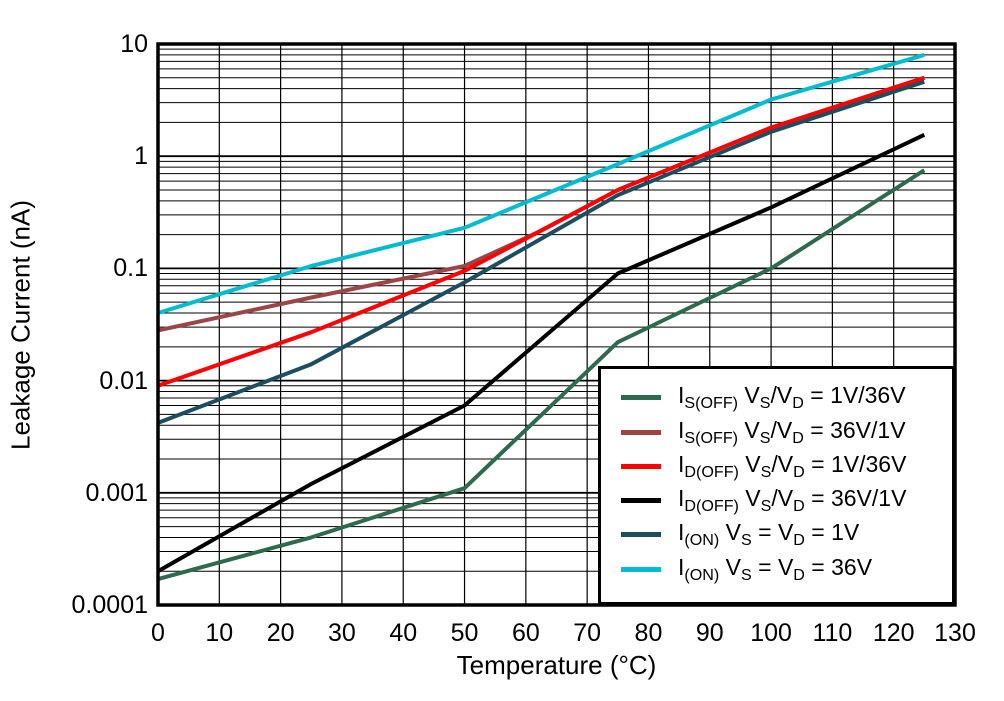 The image size is (1004, 701). Describe the element at coordinates (771, 633) in the screenshot. I see `x-tick-label: 100` at that location.